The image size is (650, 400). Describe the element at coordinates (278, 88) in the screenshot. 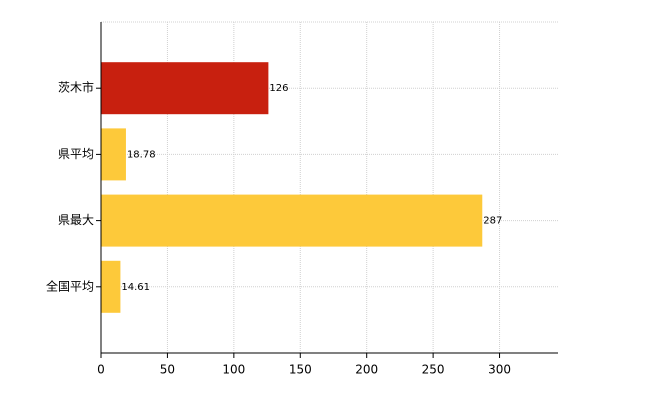

I see `value-label: 126` at that location.